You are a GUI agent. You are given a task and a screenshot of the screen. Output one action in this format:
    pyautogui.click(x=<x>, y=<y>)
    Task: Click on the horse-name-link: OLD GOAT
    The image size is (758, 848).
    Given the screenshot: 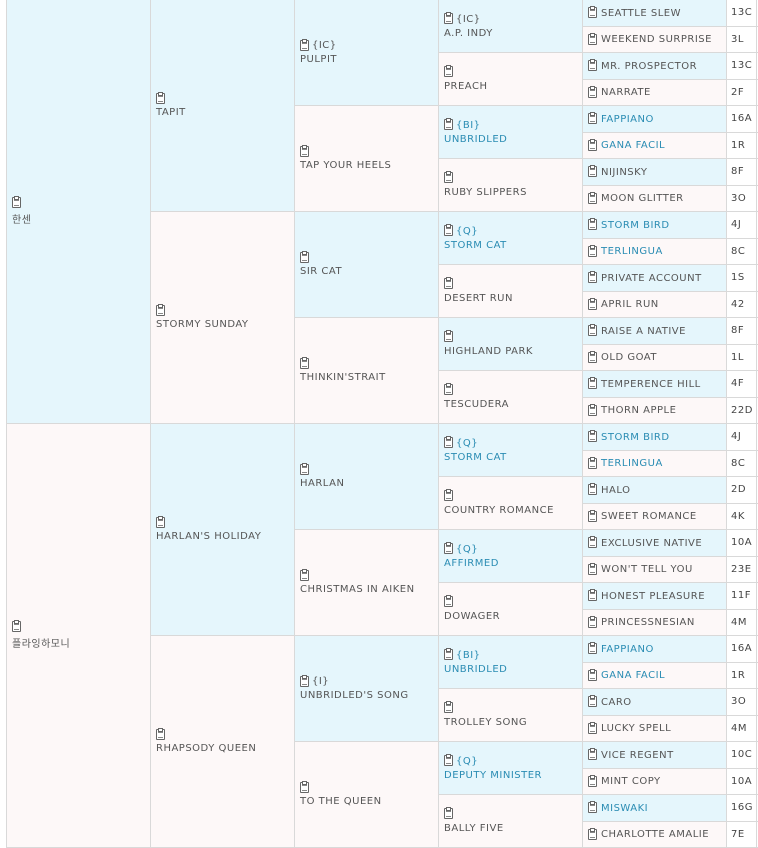 What is the action you would take?
    pyautogui.click(x=629, y=357)
    